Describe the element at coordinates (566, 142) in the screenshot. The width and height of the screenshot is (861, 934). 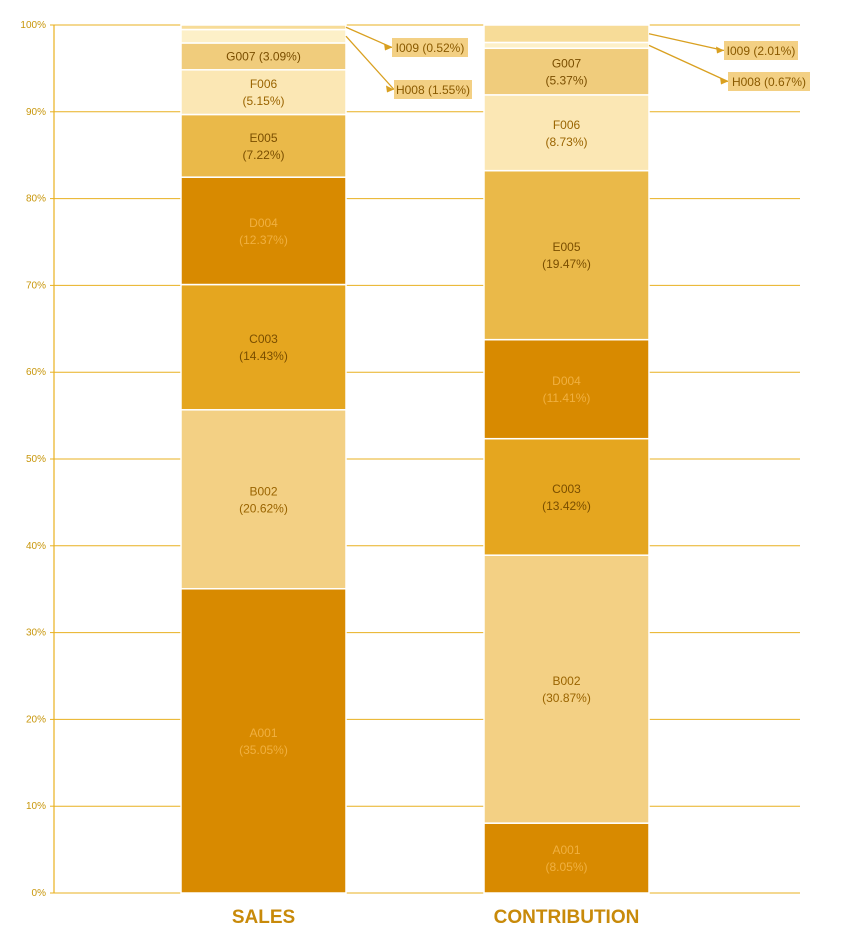
I see `segment-value-label: (8.73%)` at that location.